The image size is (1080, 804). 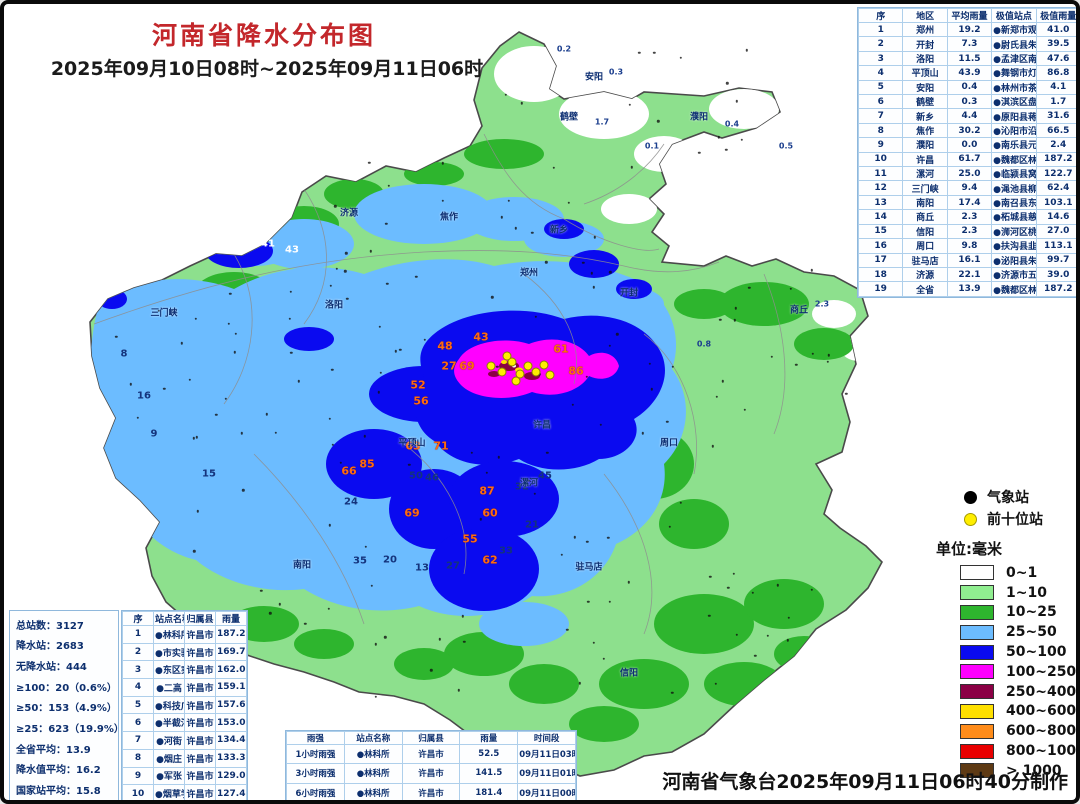 I want to click on legend-bin: 25~50, so click(x=1005, y=632).